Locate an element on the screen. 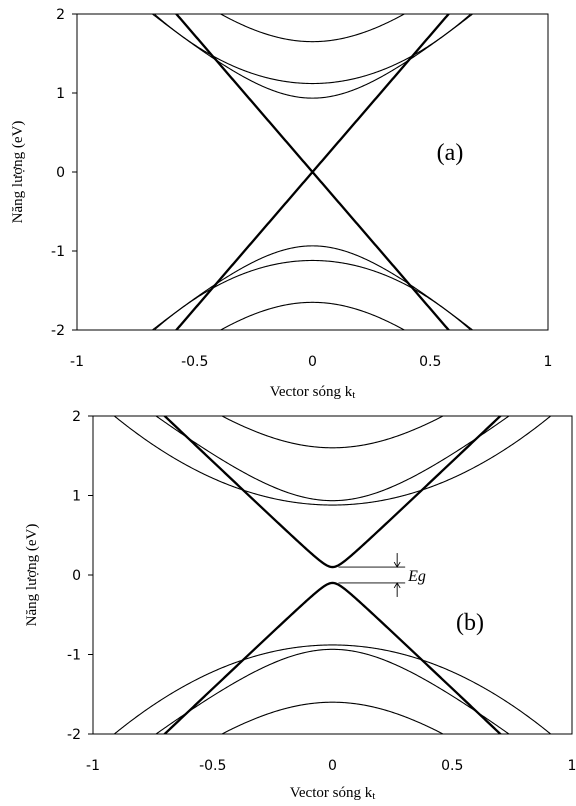 The height and width of the screenshot is (806, 576). panel-label: (b) is located at coordinates (470, 623).